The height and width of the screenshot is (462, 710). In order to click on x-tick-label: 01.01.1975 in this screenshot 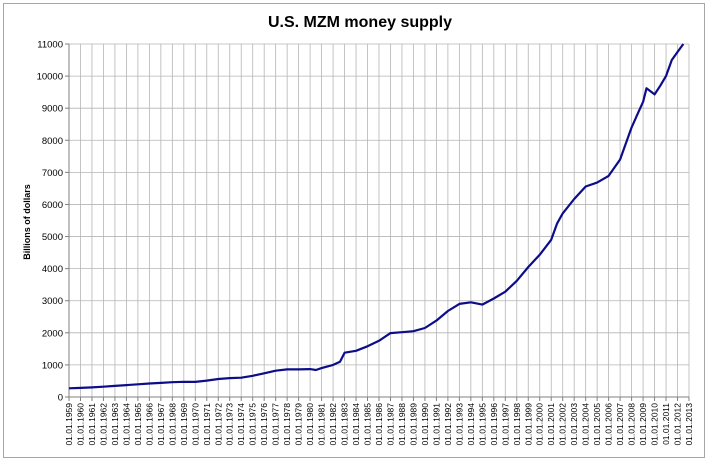, I will do `click(253, 424)`.